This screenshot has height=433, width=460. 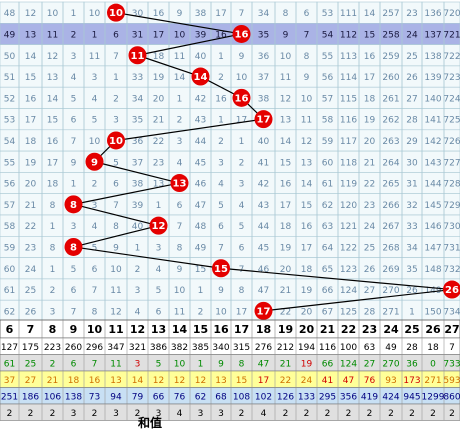 What do you see at coordinates (285, 312) in the screenshot?
I see `grid-cell-value: 22` at bounding box center [285, 312].